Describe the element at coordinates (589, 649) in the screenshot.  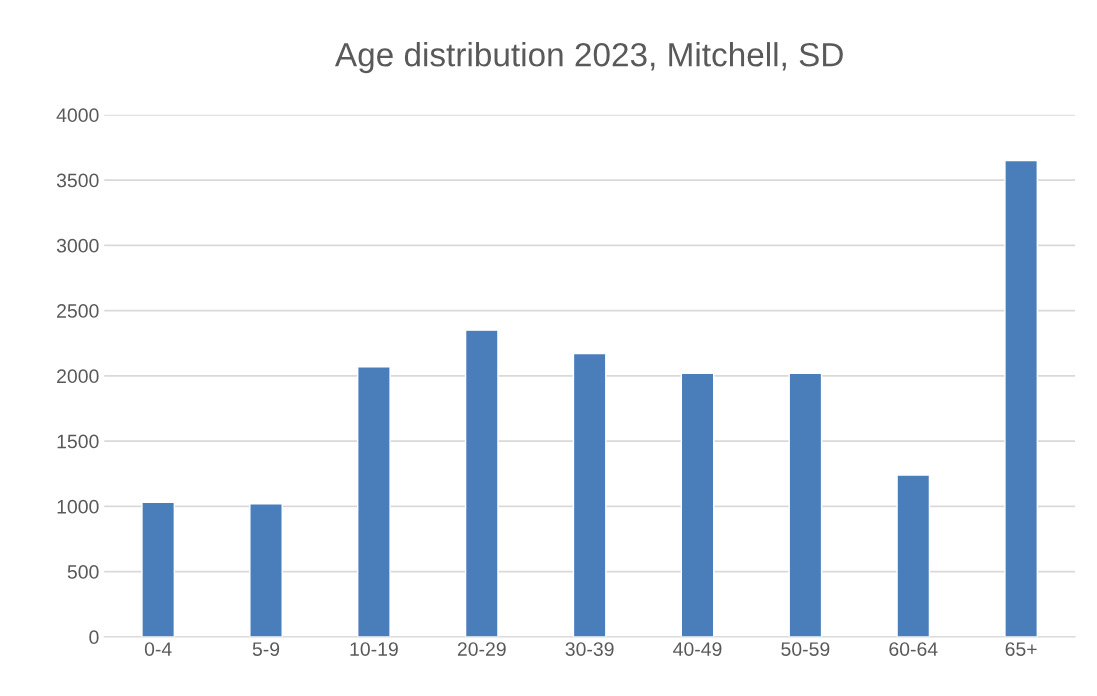
I see `x-tick-label: 30-39` at that location.